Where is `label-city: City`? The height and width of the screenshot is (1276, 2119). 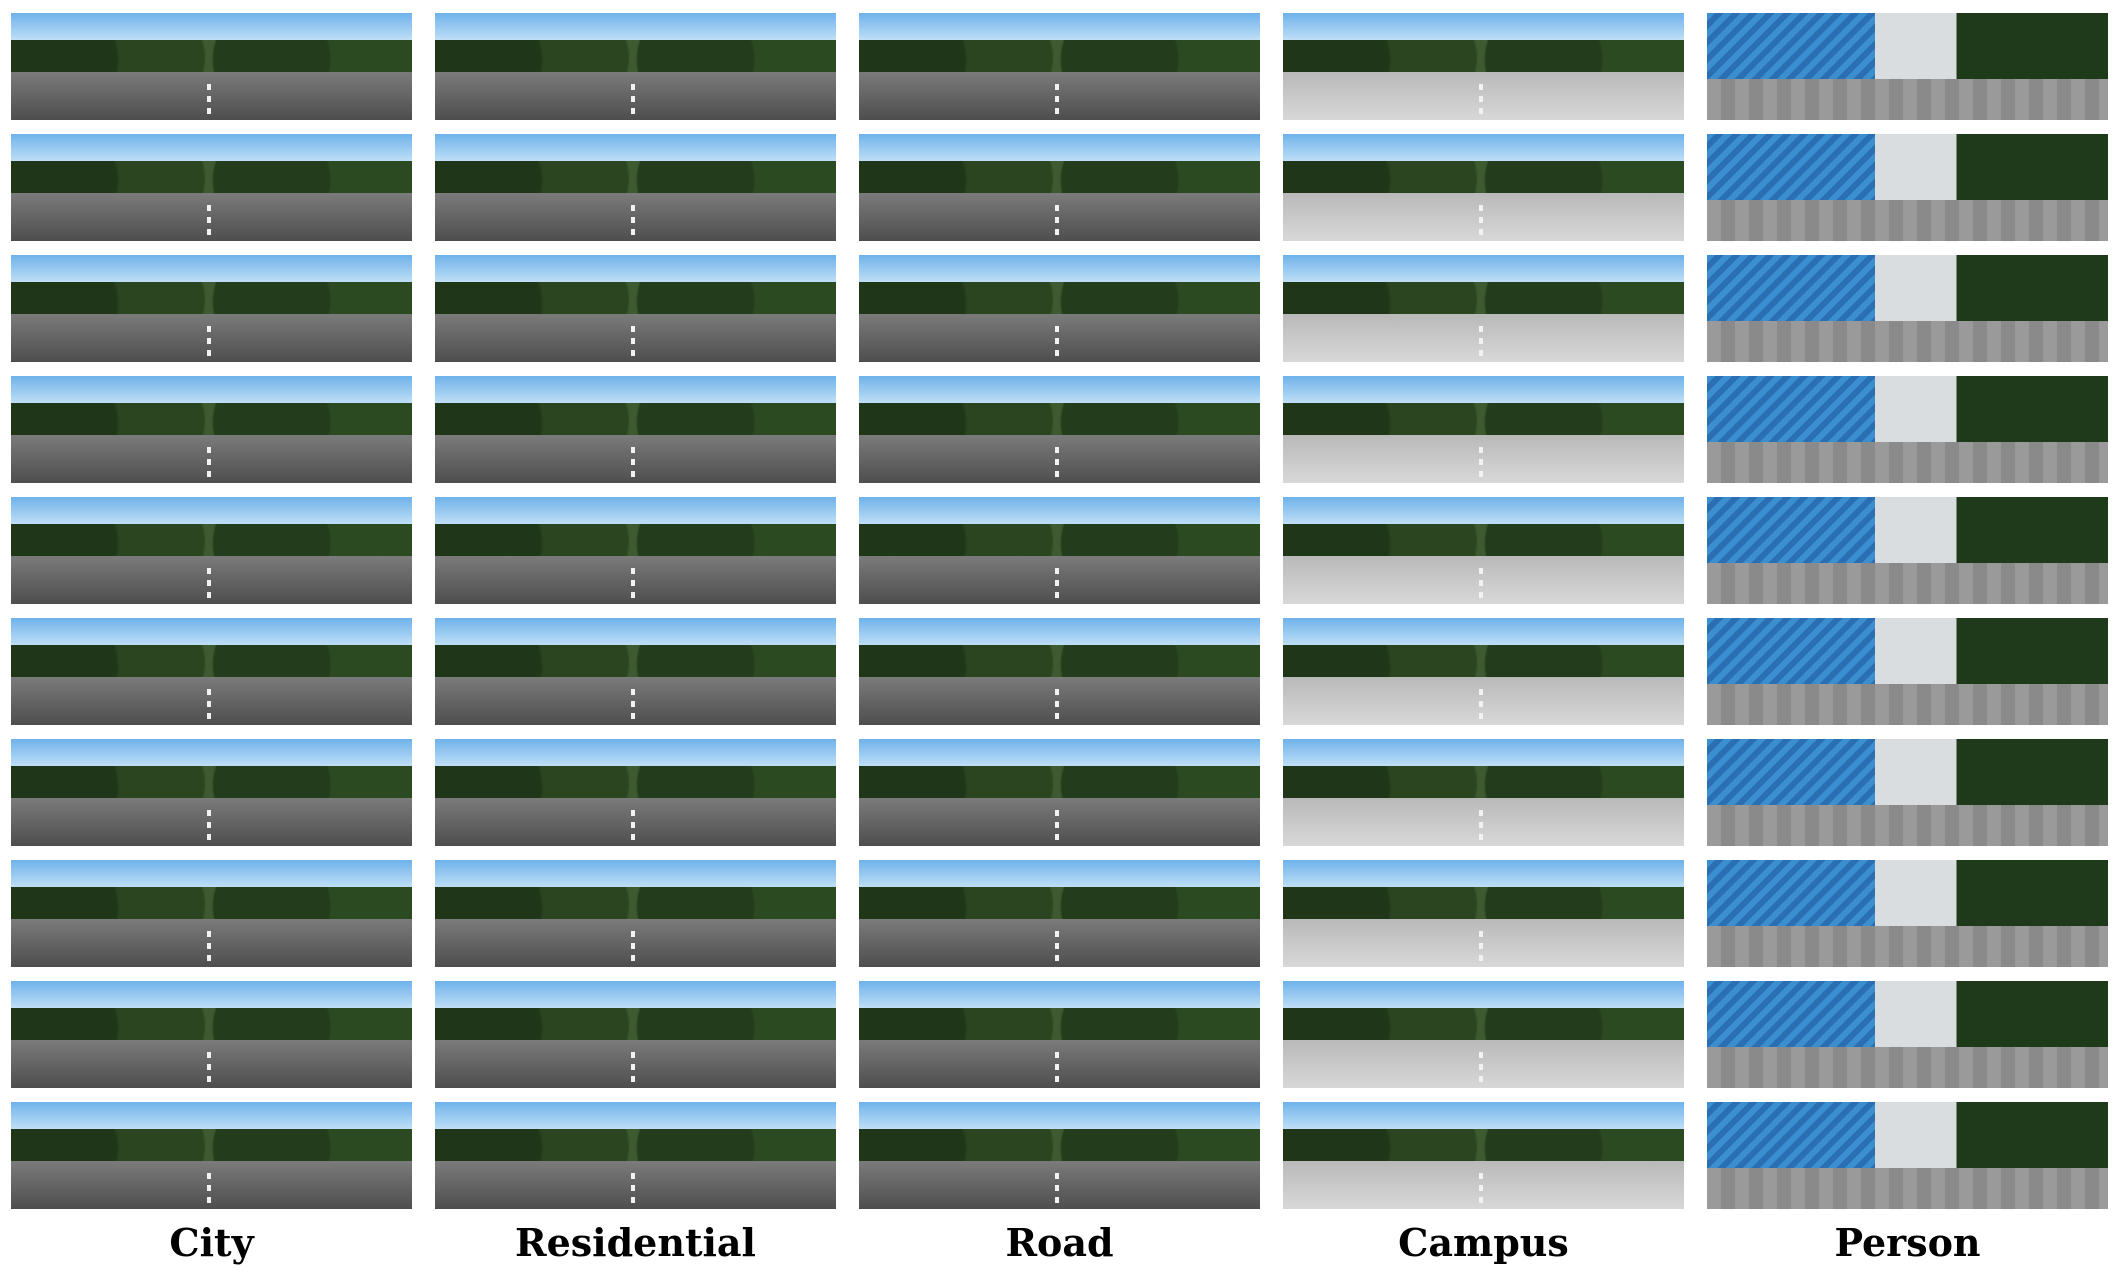 label-city: City is located at coordinates (211, 1242).